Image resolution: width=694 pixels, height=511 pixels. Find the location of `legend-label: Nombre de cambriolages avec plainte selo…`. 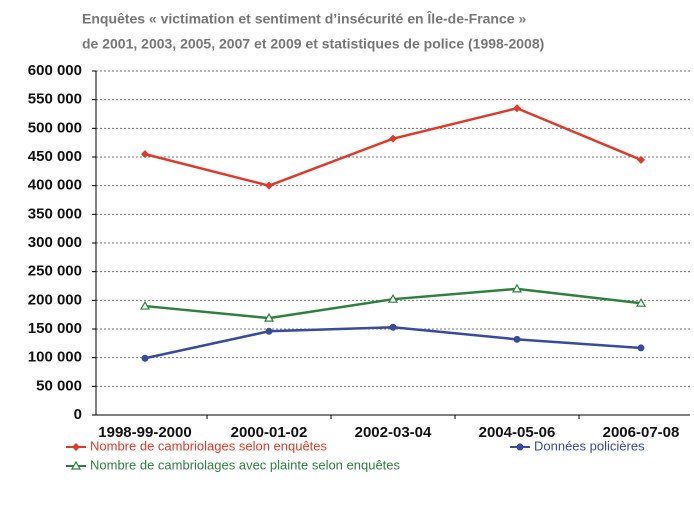

legend-label: Nombre de cambriolages avec plainte selo… is located at coordinates (245, 464).